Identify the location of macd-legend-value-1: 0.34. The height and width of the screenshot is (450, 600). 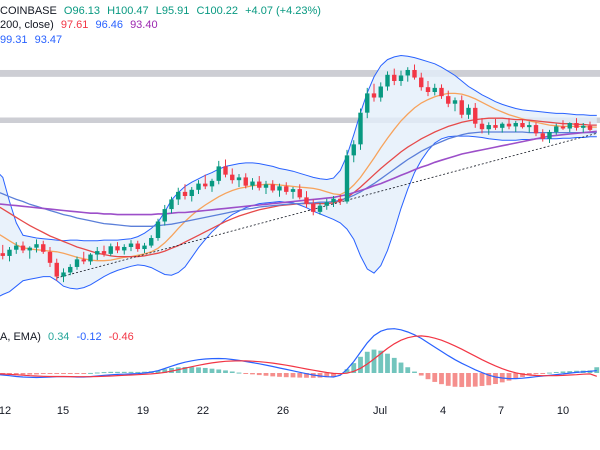
(59, 337).